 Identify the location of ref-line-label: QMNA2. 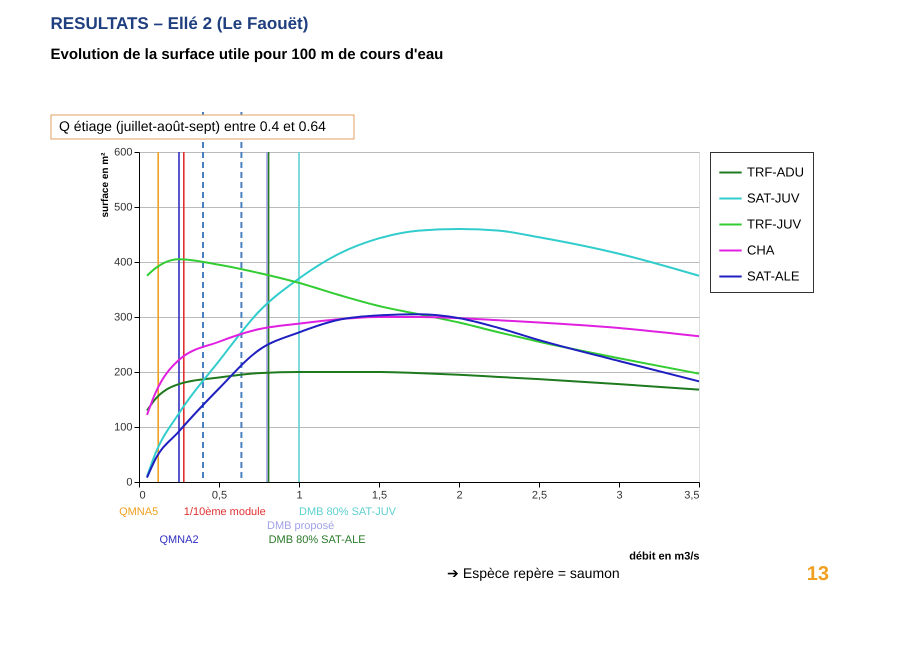
(179, 540).